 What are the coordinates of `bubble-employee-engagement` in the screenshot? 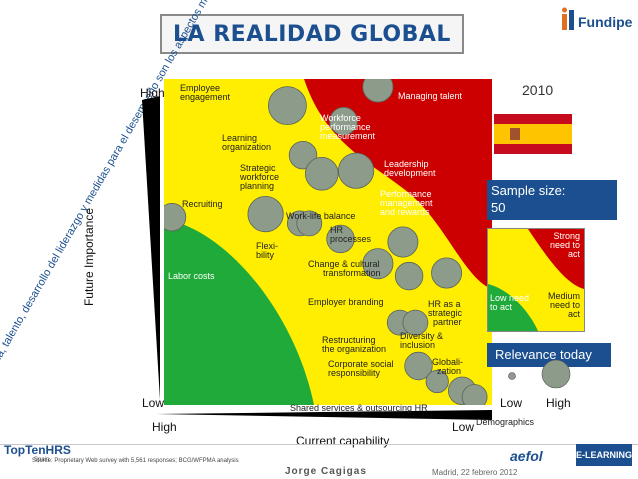 It's located at (287, 106).